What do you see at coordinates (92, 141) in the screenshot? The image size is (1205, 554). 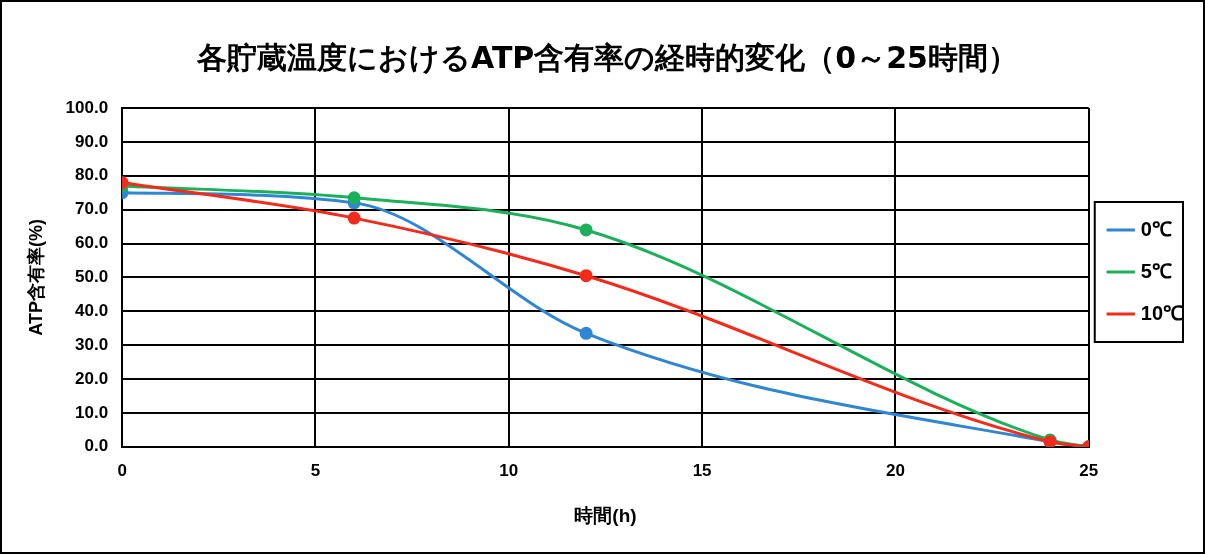 I see `y-tick-label: 90.0` at bounding box center [92, 141].